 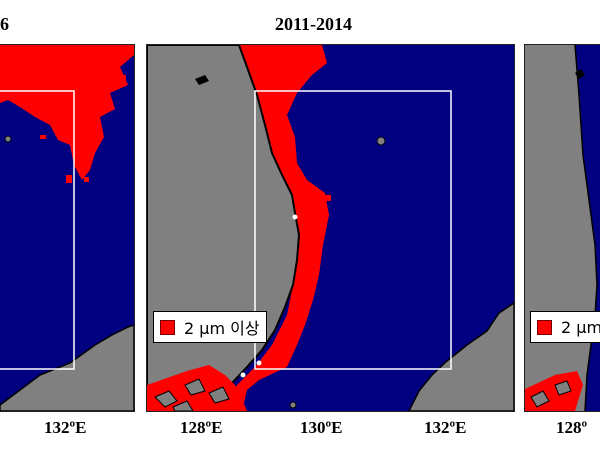 I want to click on island, so click(x=8, y=139).